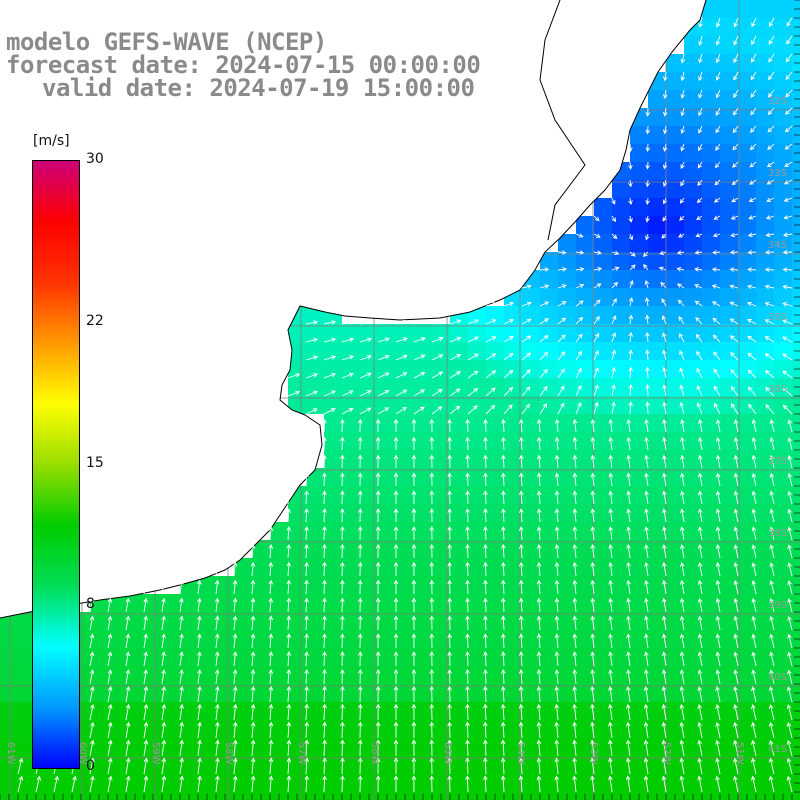 Image resolution: width=800 pixels, height=800 pixels. Describe the element at coordinates (778, 677) in the screenshot. I see `latitude-label: 40S` at that location.